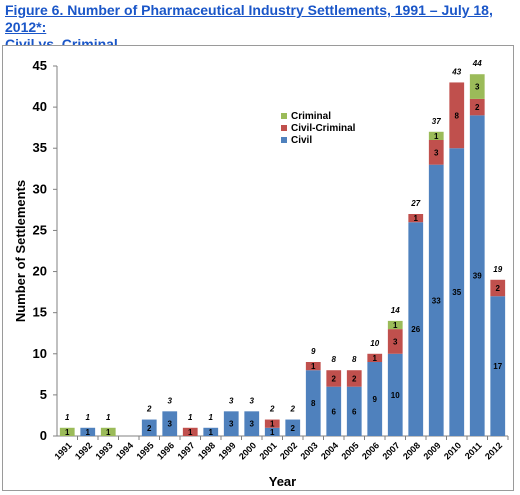 This screenshot has width=520, height=495. What do you see at coordinates (43, 394) in the screenshot?
I see `y-tick-label: 5` at bounding box center [43, 394].